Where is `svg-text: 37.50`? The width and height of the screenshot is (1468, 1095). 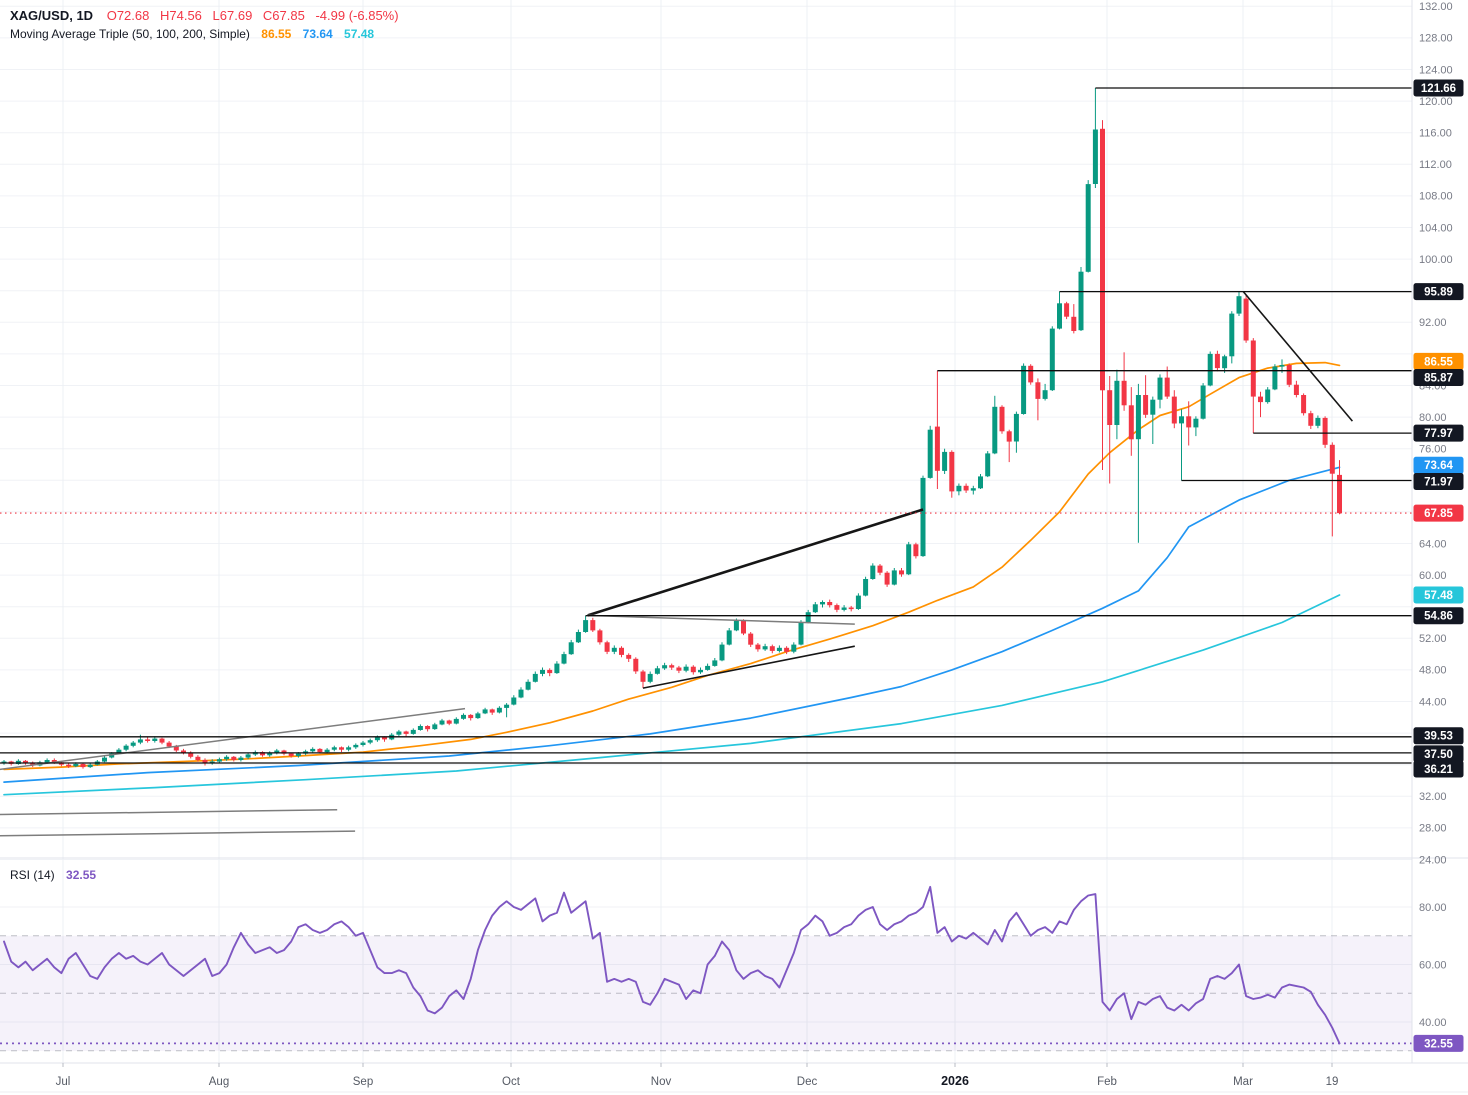 svg-text: 37.50 is located at coordinates (1438, 755).